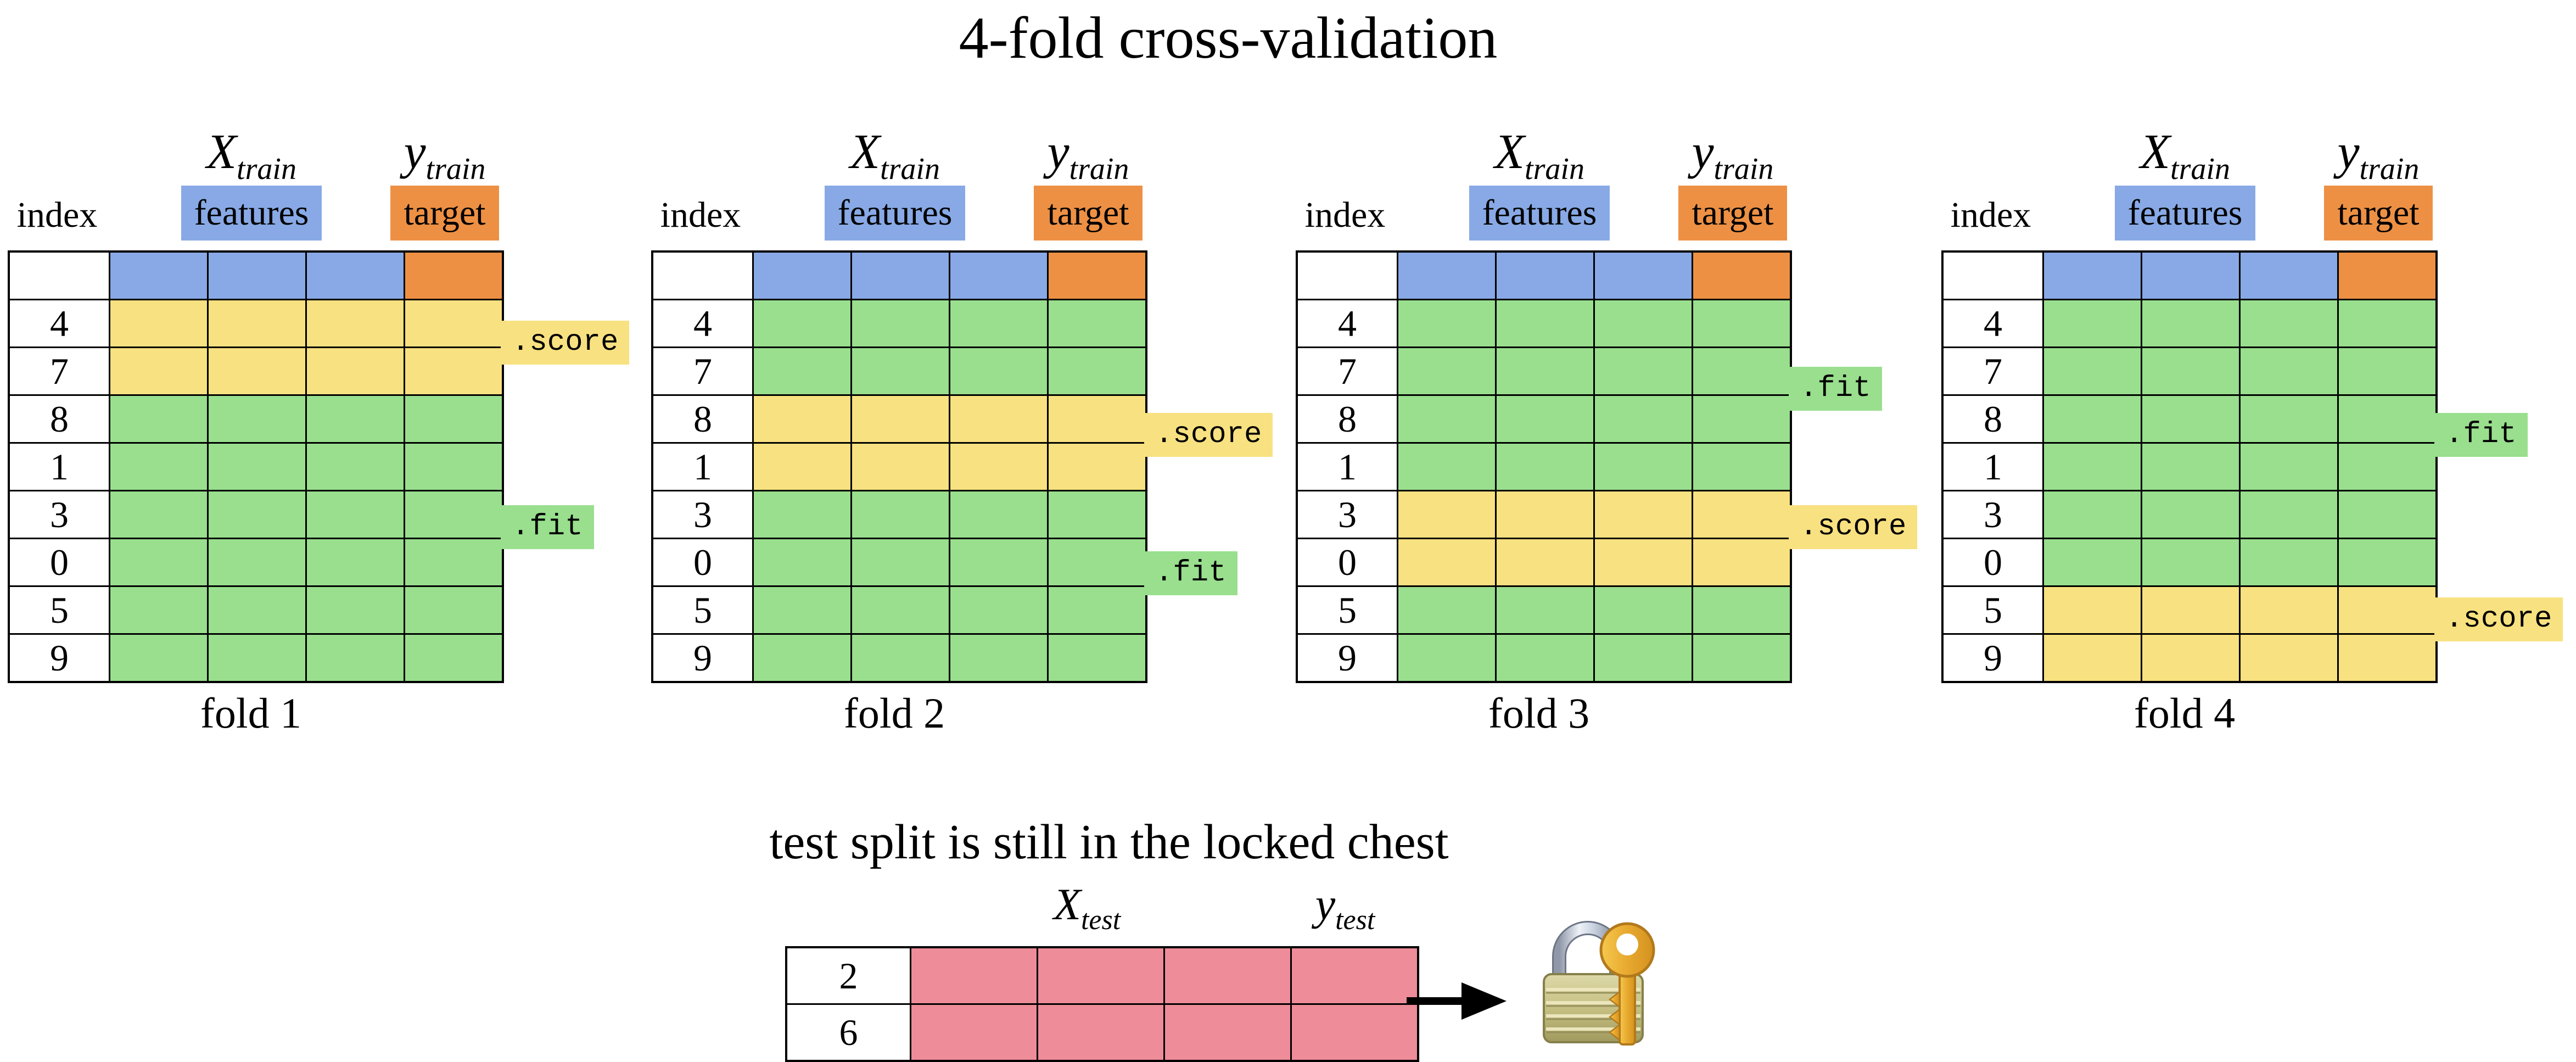  Describe the element at coordinates (1088, 155) in the screenshot. I see `y-train-label: ytrain` at that location.